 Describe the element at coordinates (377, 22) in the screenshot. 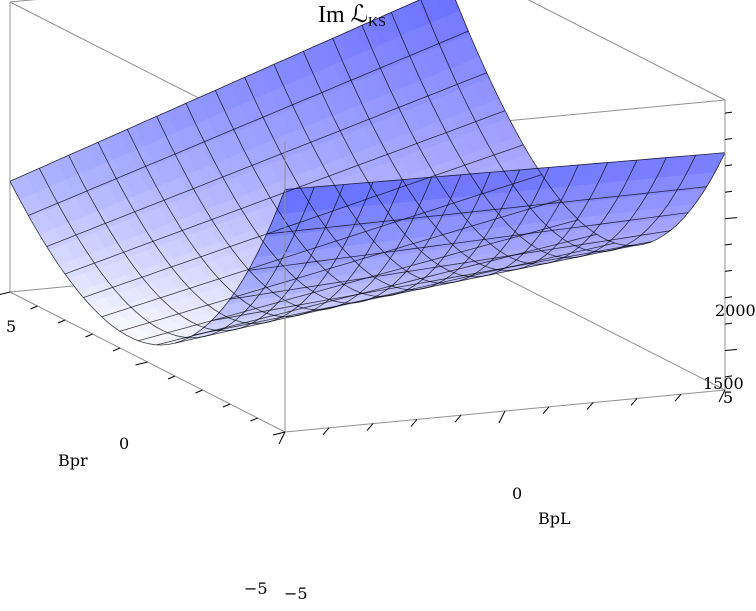

I see `chart-title-subscript: KS` at that location.